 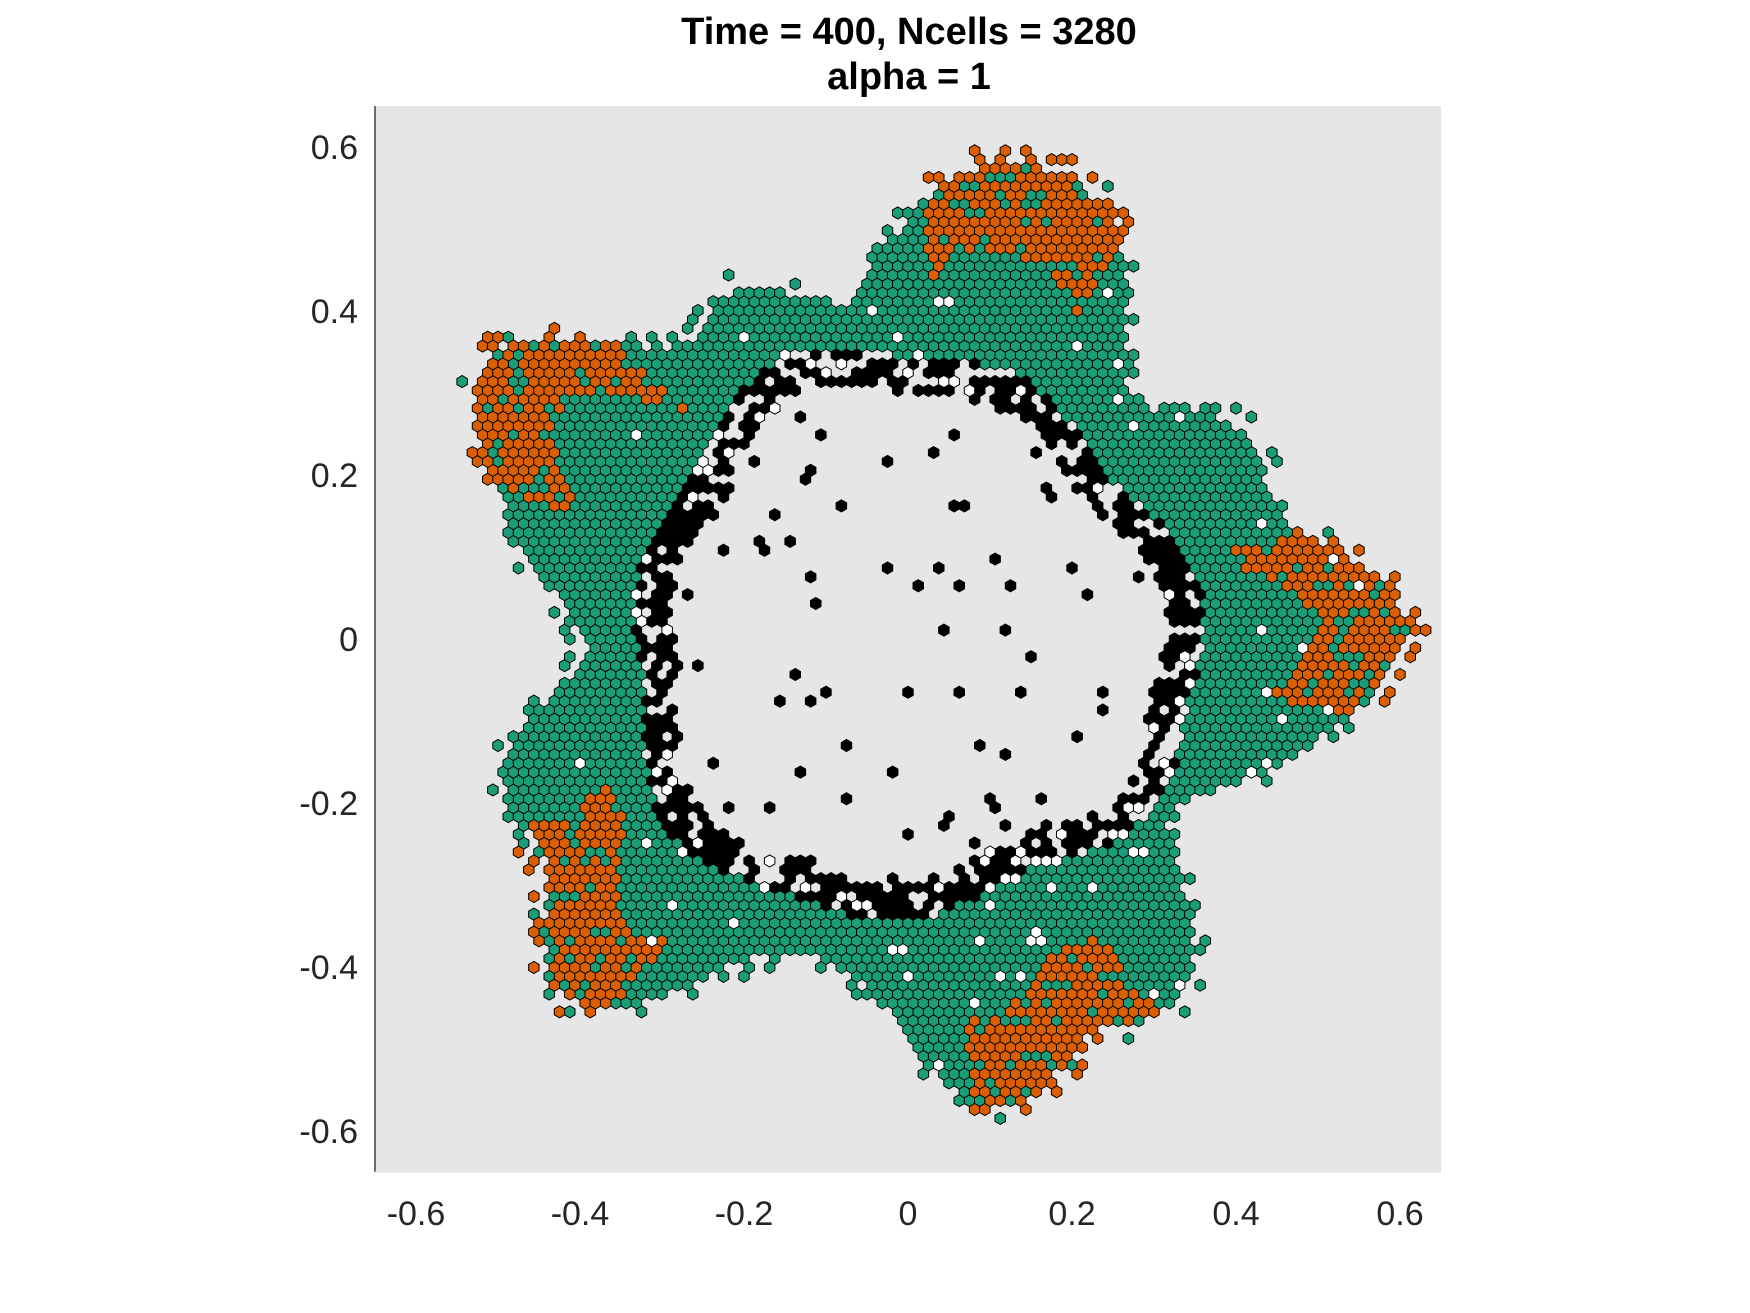 I want to click on y-tick-label: -0.6, so click(x=328, y=1132).